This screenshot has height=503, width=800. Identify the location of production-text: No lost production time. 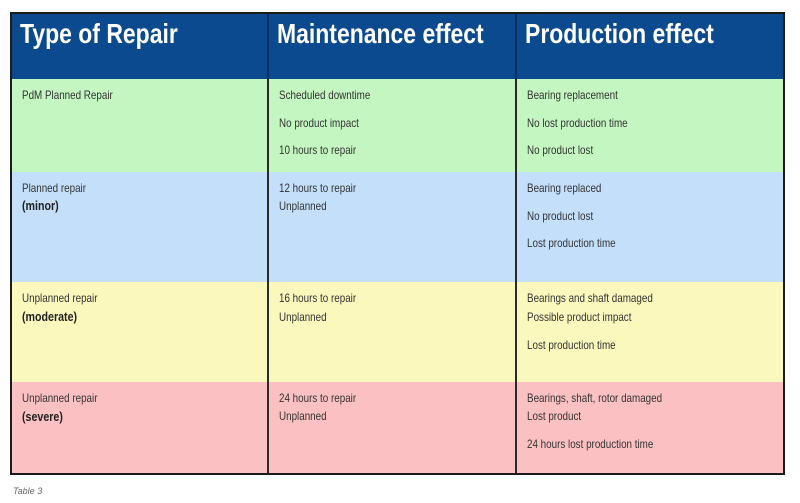
(577, 123).